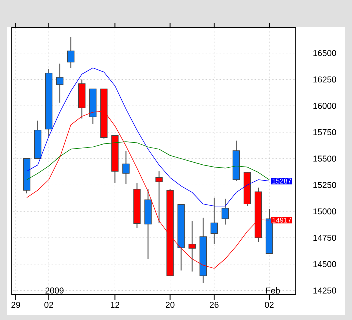  Describe the element at coordinates (325, 291) in the screenshot. I see `y-tick-label: 14250` at that location.